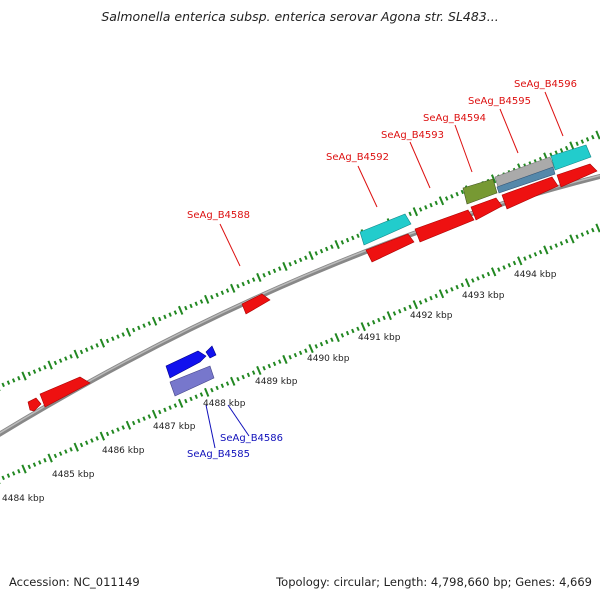 This screenshot has height=600, width=600. I want to click on gene-label: SeAg_B4595, so click(499, 101).